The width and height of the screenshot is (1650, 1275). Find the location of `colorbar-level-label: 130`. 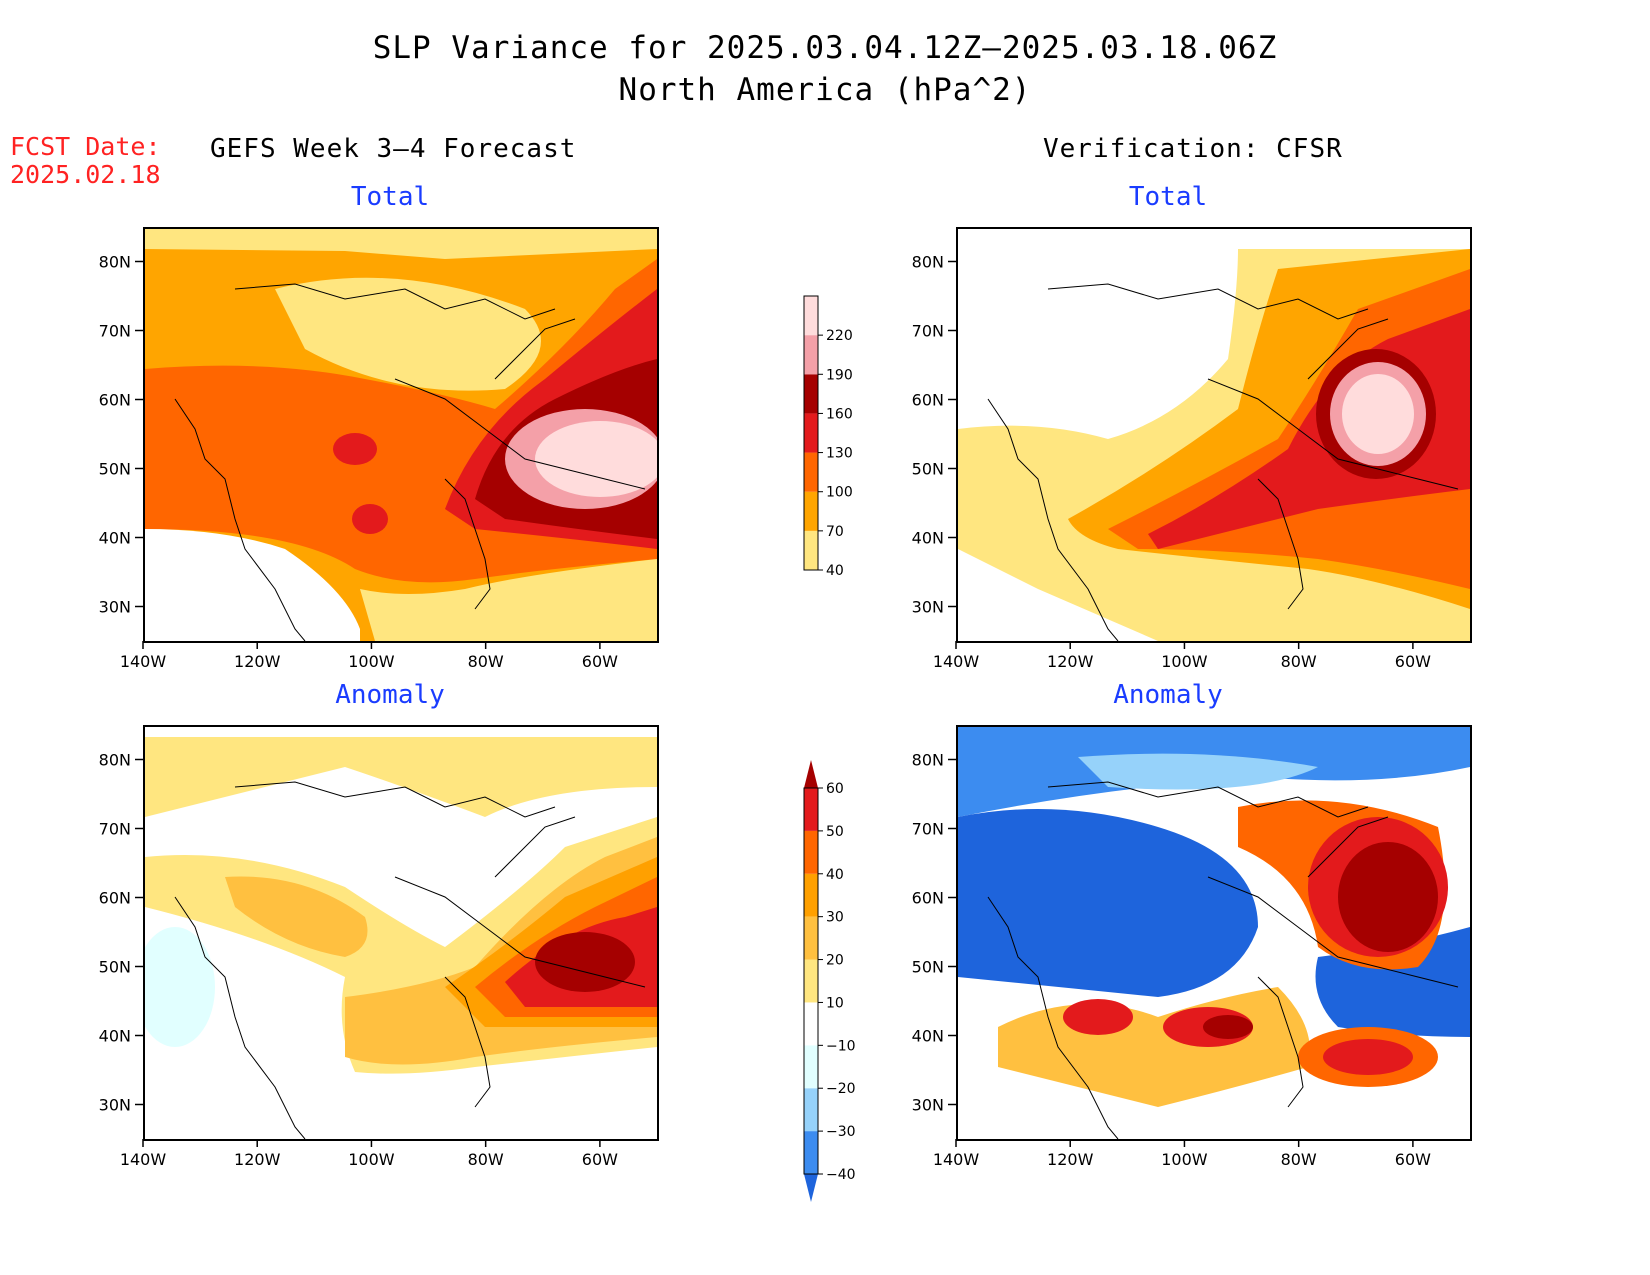

colorbar-level-label: 130 is located at coordinates (839, 454).